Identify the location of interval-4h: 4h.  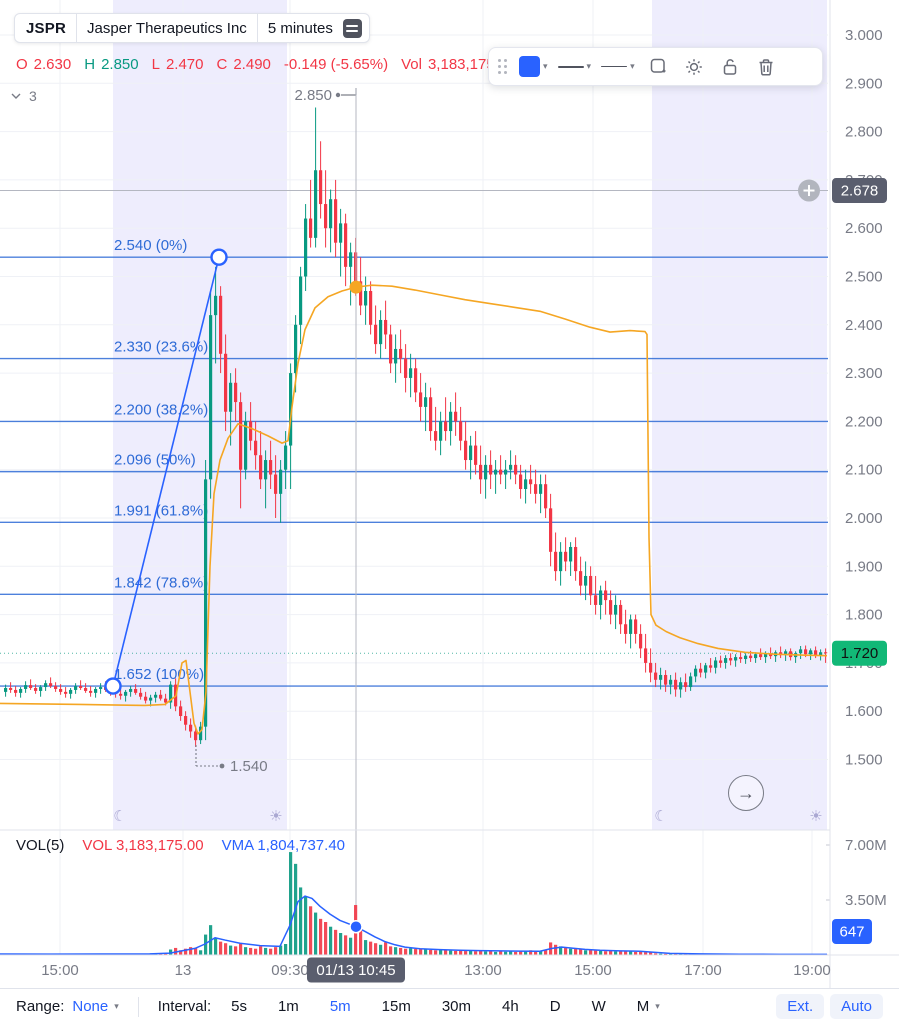
(510, 1006).